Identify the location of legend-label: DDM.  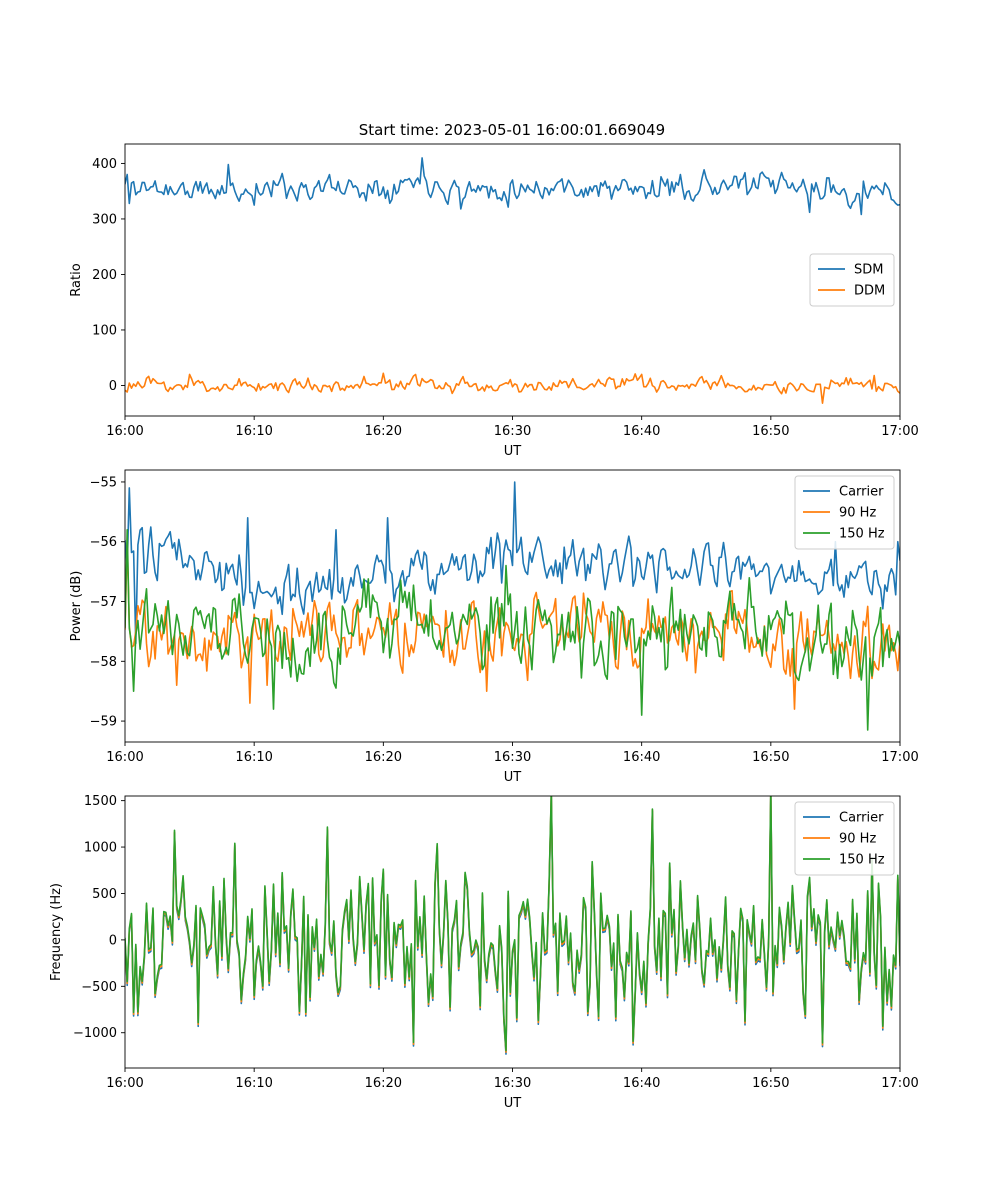
(869, 291).